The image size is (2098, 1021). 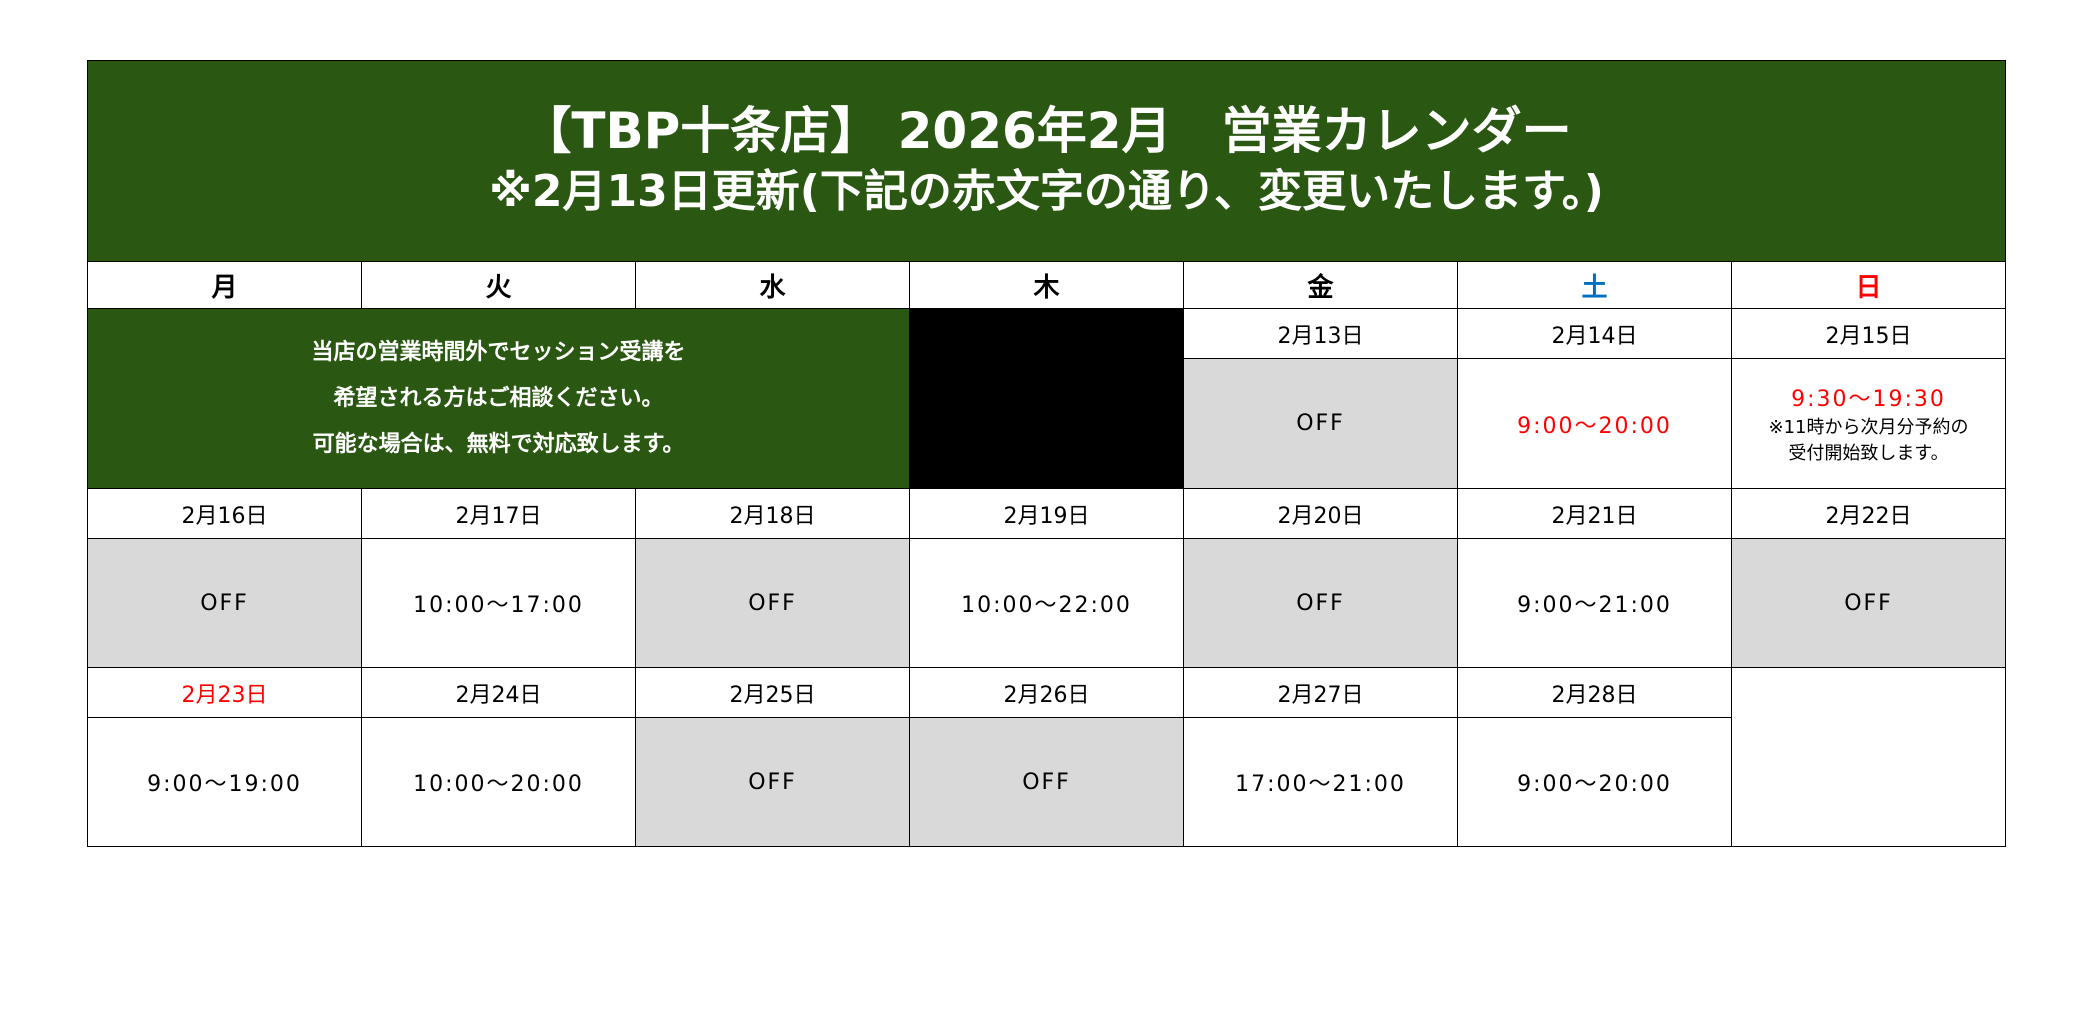 I want to click on hours-cell: 10:00～17:00, so click(x=498, y=603).